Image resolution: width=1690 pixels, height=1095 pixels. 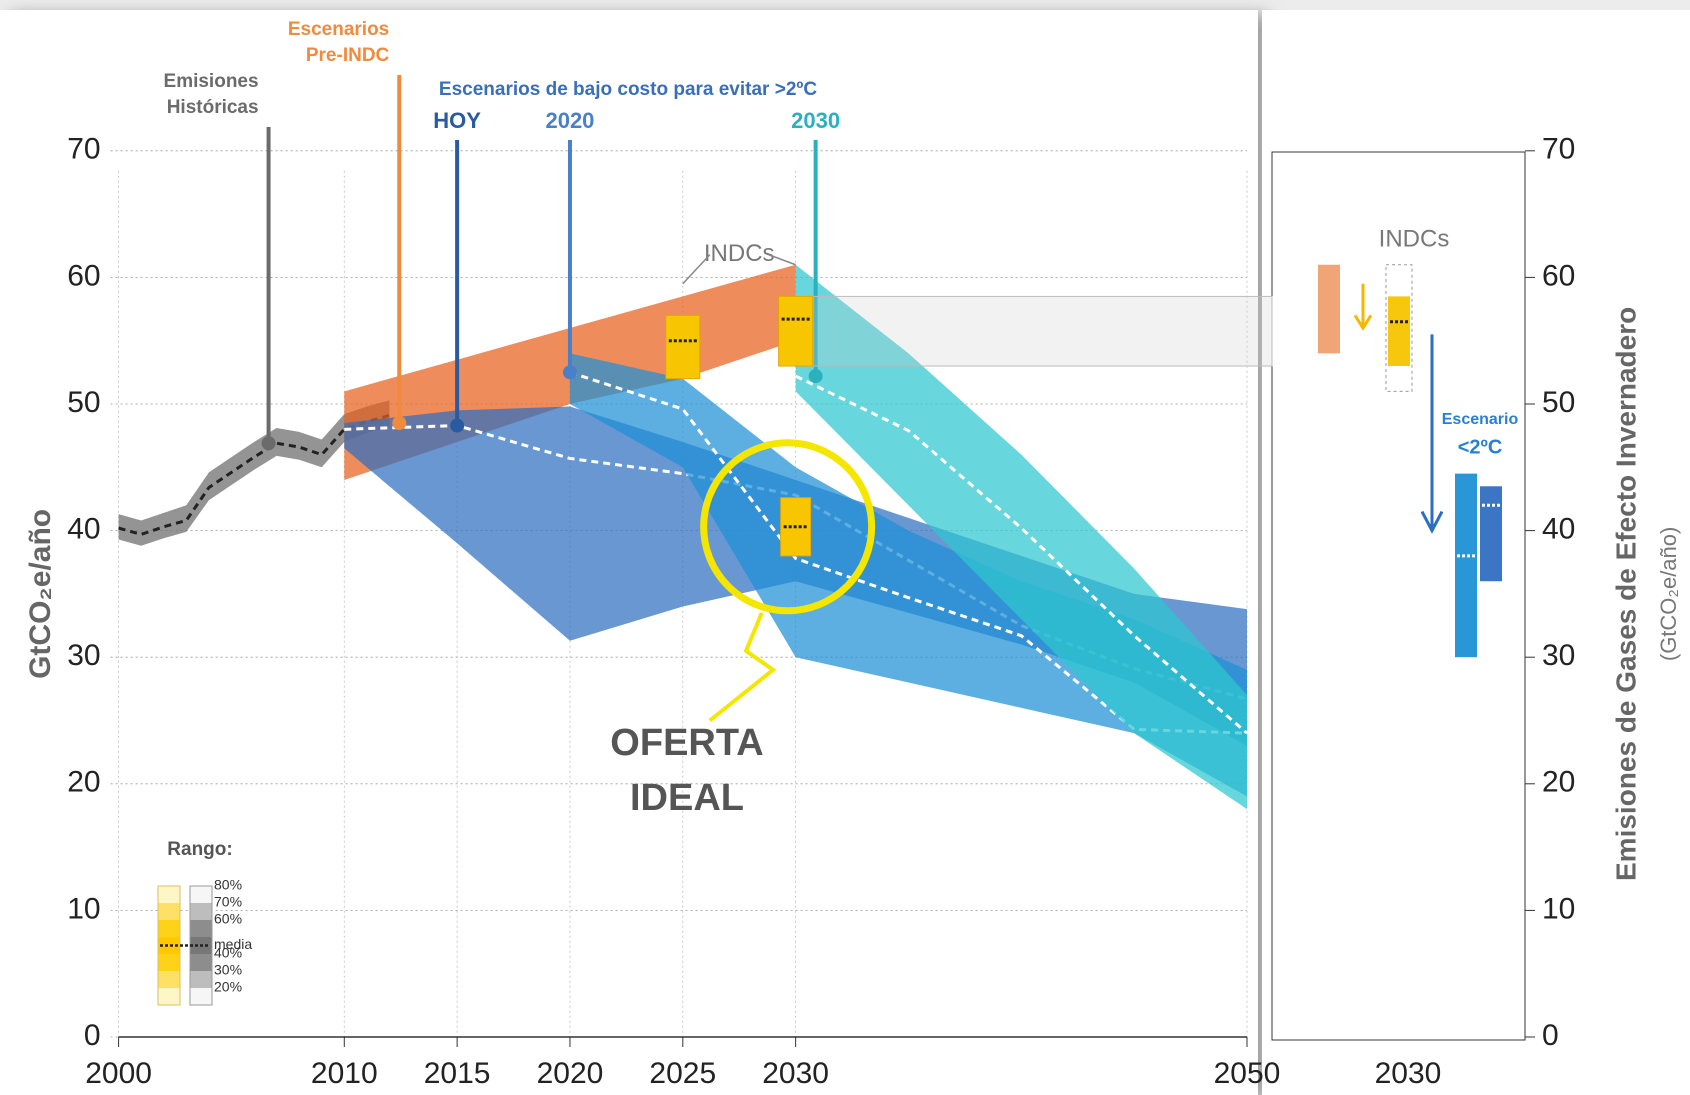 What do you see at coordinates (1414, 238) in the screenshot?
I see `right-indc-label: INDCs` at bounding box center [1414, 238].